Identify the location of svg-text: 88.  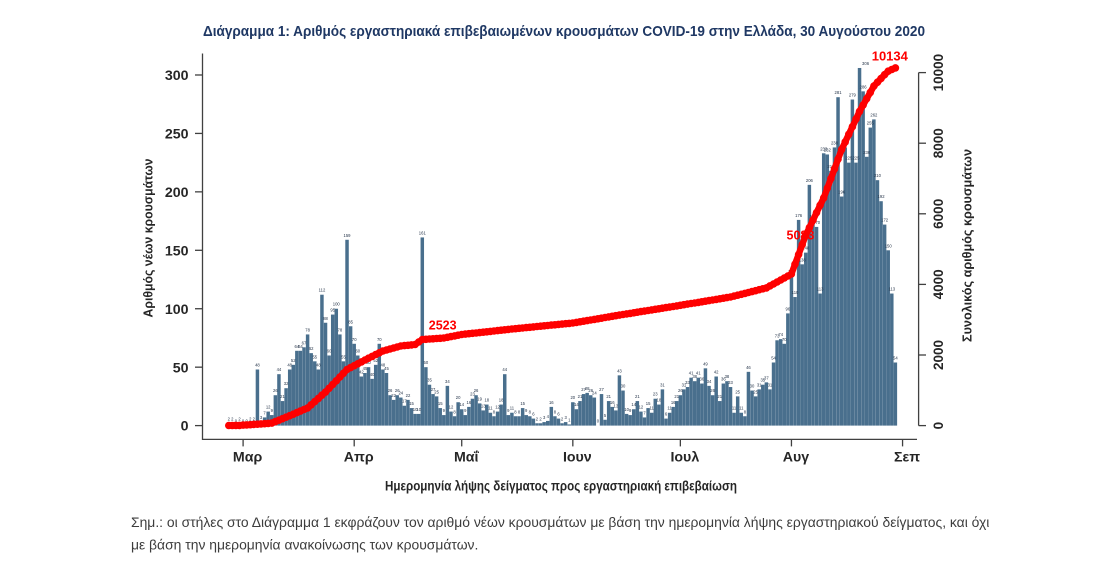
(325, 318).